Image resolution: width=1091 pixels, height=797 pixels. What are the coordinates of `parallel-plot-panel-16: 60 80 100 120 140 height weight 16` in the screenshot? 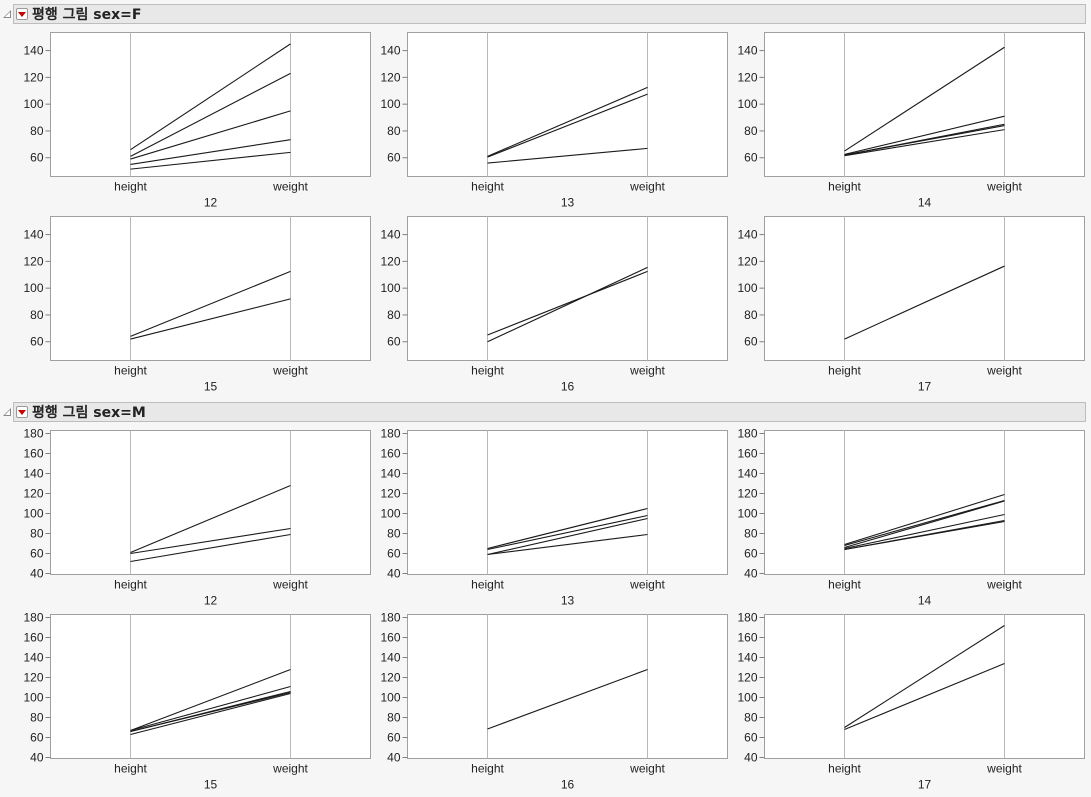 It's located at (545, 306).